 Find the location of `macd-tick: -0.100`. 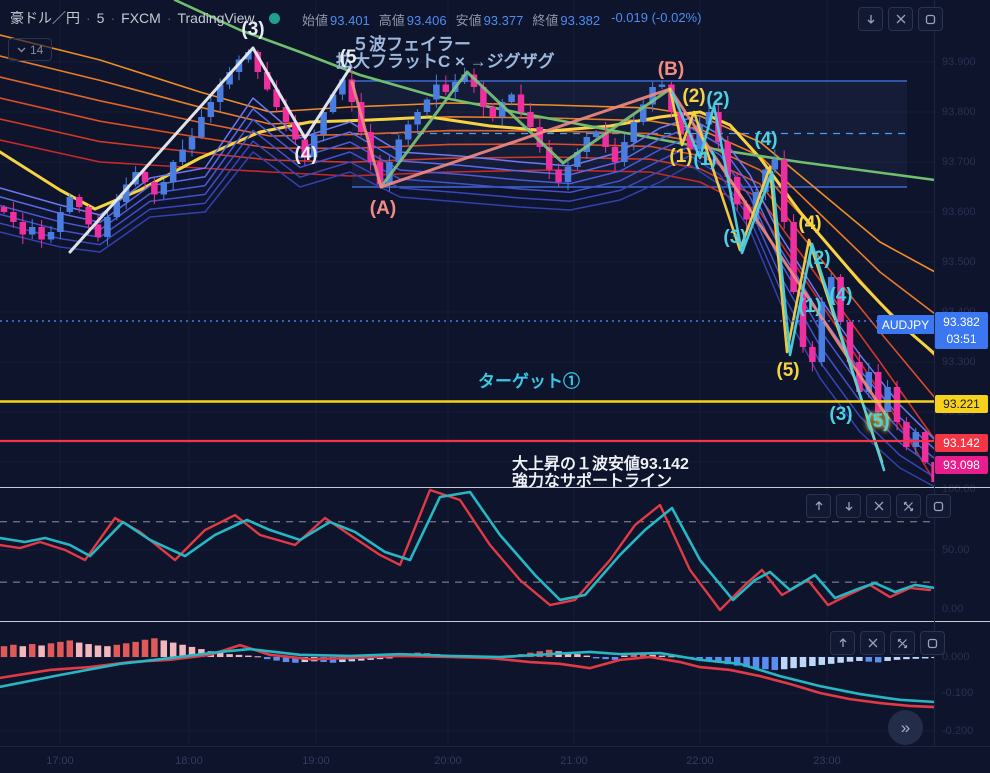

macd-tick: -0.100 is located at coordinates (958, 693).